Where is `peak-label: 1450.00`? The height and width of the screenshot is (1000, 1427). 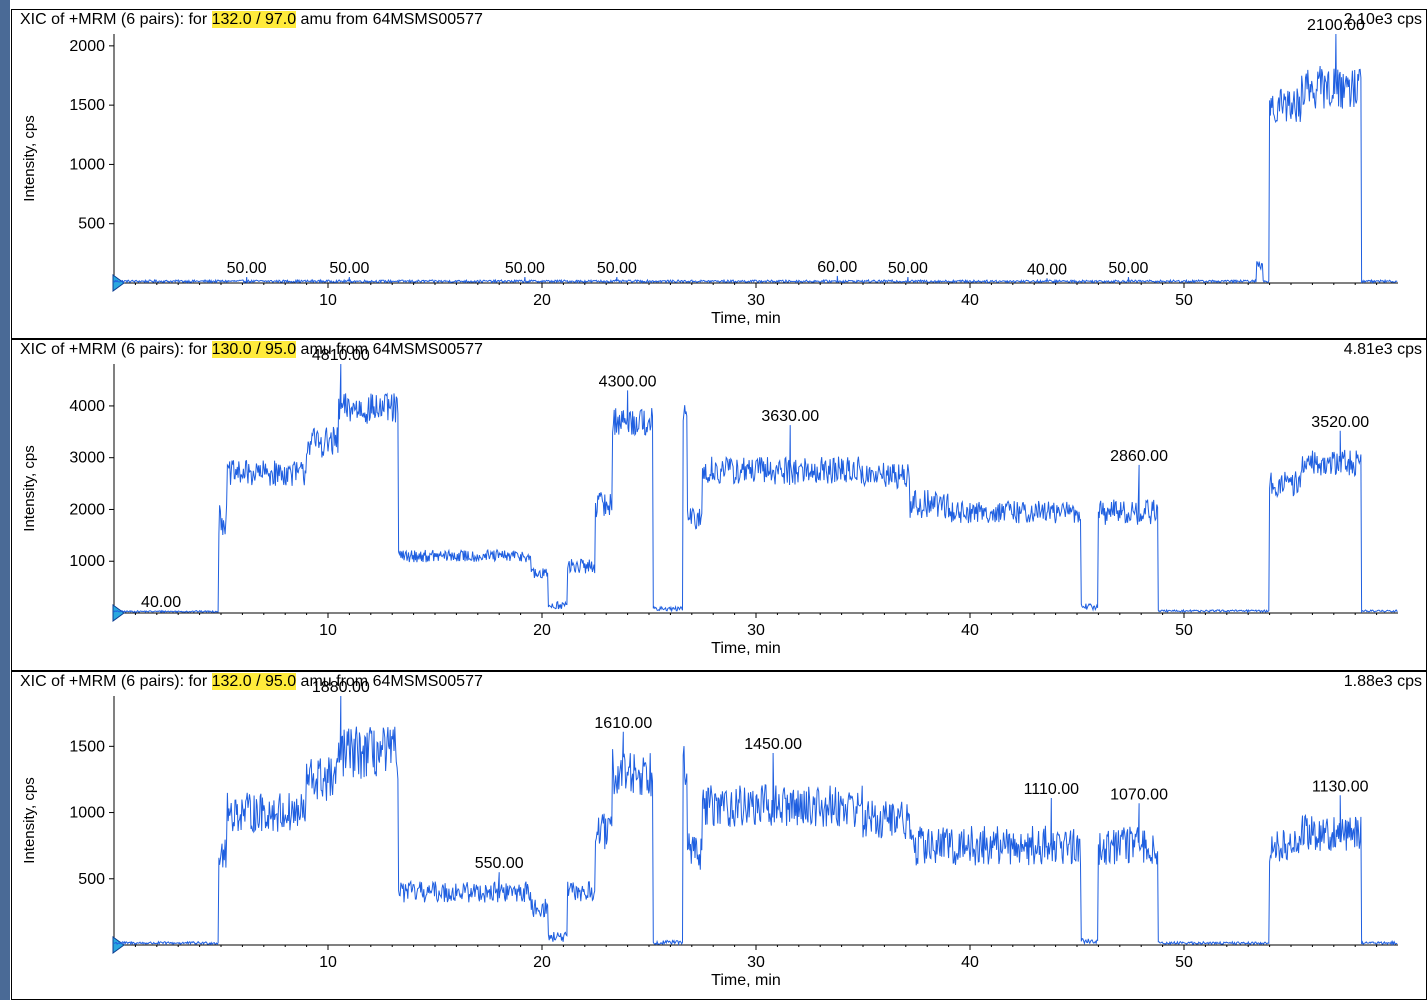 peak-label: 1450.00 is located at coordinates (773, 744).